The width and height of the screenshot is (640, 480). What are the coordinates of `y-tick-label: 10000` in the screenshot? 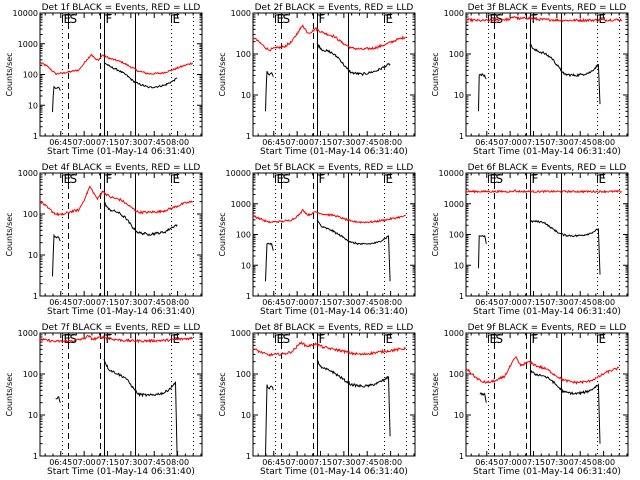 It's located at (238, 173).